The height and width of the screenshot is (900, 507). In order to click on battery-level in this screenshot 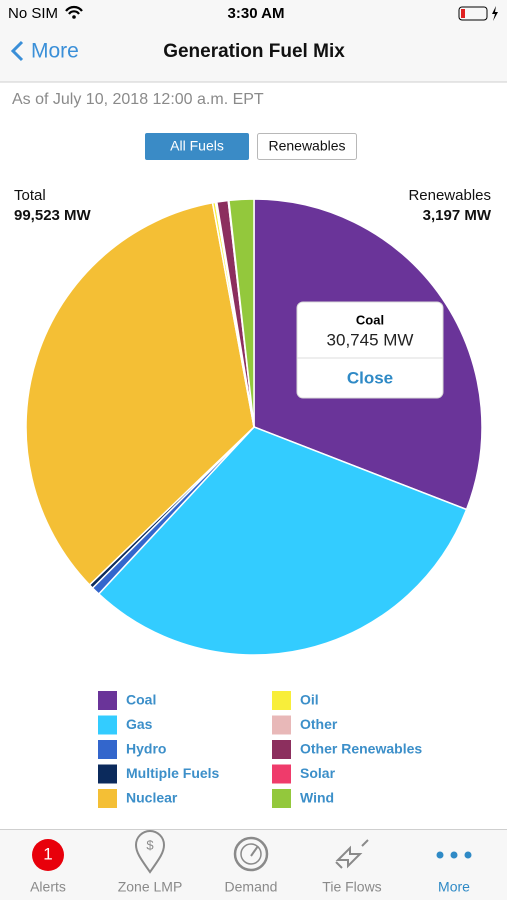, I will do `click(463, 13)`.